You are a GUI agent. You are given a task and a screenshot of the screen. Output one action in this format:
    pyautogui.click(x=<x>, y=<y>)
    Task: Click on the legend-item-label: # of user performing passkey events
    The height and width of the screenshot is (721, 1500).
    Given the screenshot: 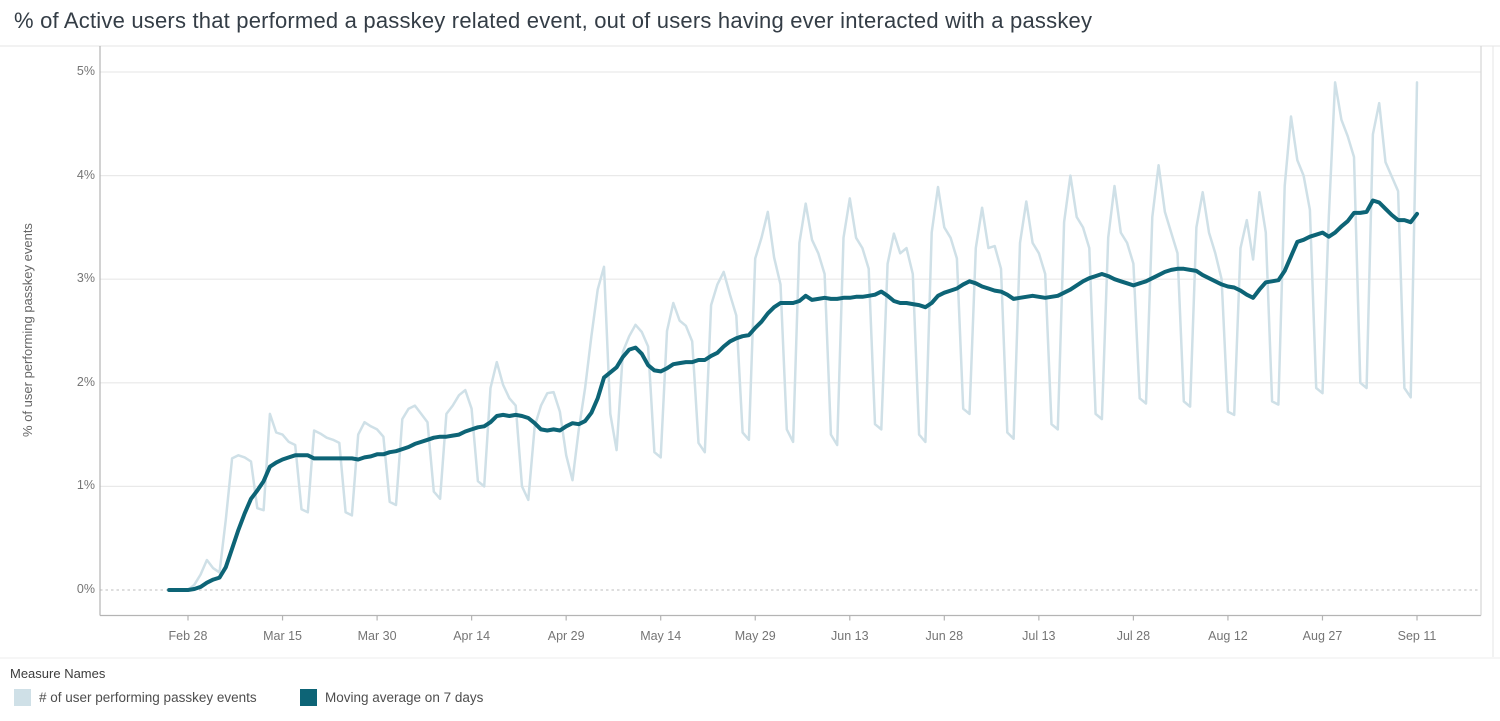 What is the action you would take?
    pyautogui.click(x=148, y=697)
    